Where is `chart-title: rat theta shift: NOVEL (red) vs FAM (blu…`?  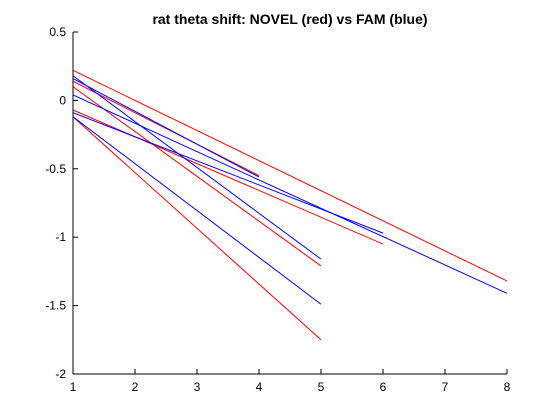
chart-title: rat theta shift: NOVEL (red) vs FAM (blu… is located at coordinates (289, 19).